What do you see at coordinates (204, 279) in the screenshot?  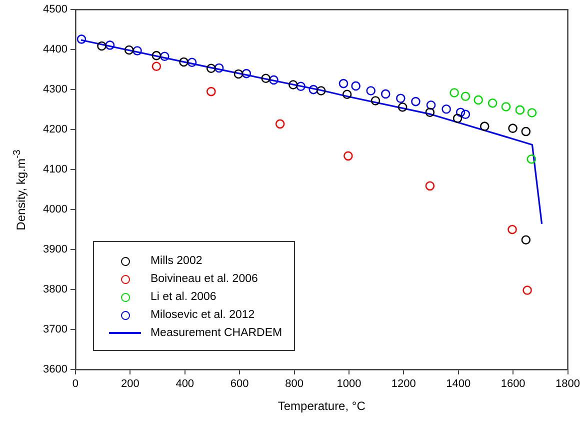 I see `legend-label: Boivineau et al. 2006` at bounding box center [204, 279].